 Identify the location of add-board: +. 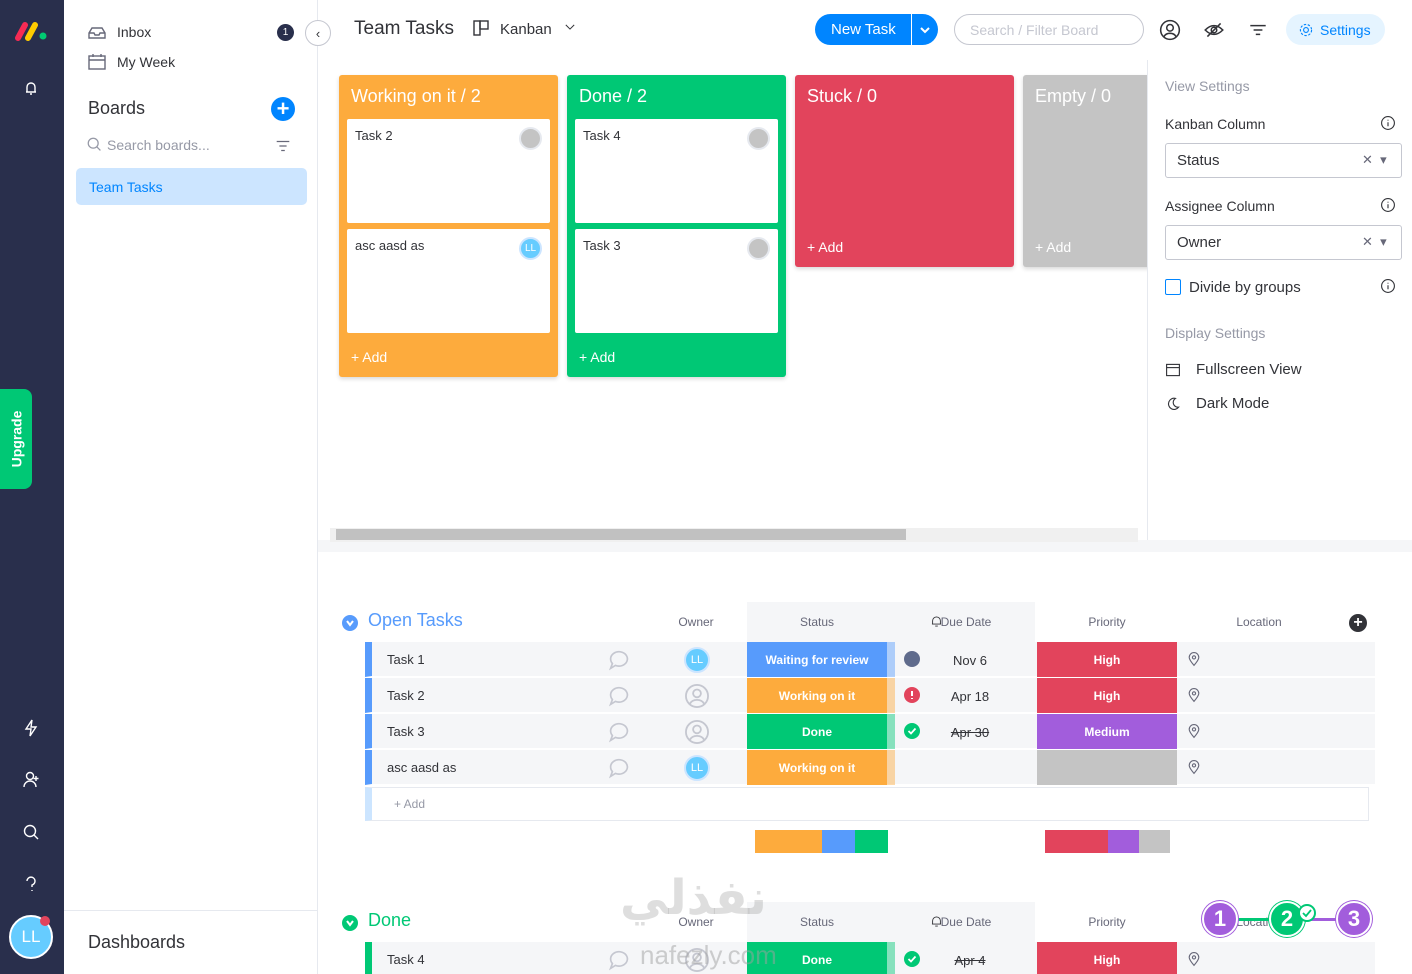
(283, 108).